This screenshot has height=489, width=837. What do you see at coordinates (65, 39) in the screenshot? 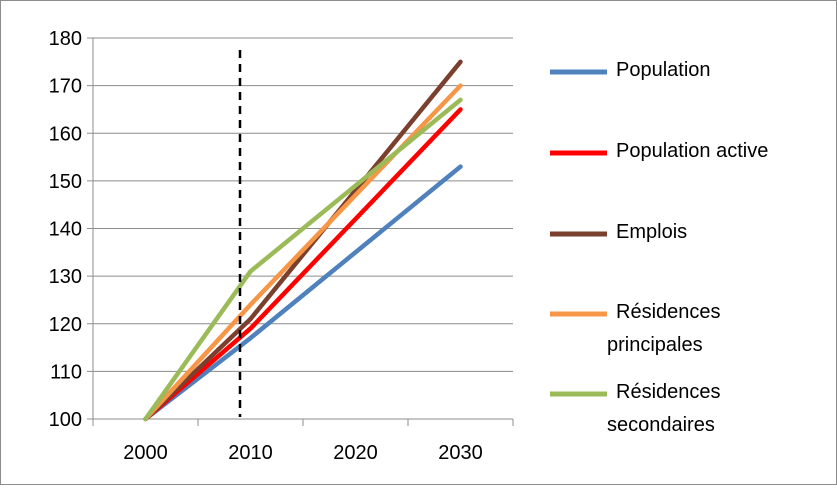
I see `y-tick-label: 180` at bounding box center [65, 39].